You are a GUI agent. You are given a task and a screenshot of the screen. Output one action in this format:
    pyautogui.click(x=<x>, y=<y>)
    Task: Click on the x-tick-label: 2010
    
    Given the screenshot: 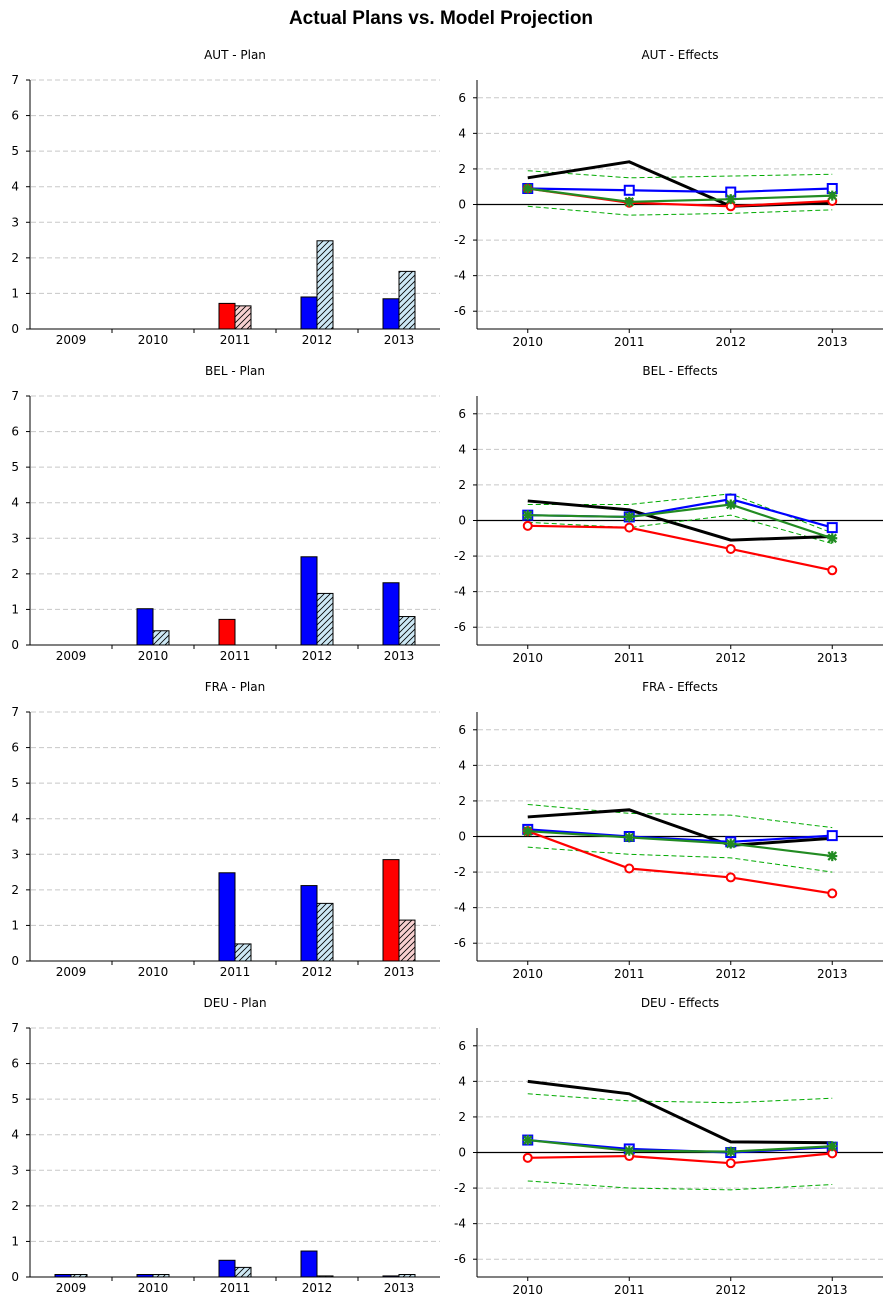 What is the action you would take?
    pyautogui.click(x=527, y=342)
    